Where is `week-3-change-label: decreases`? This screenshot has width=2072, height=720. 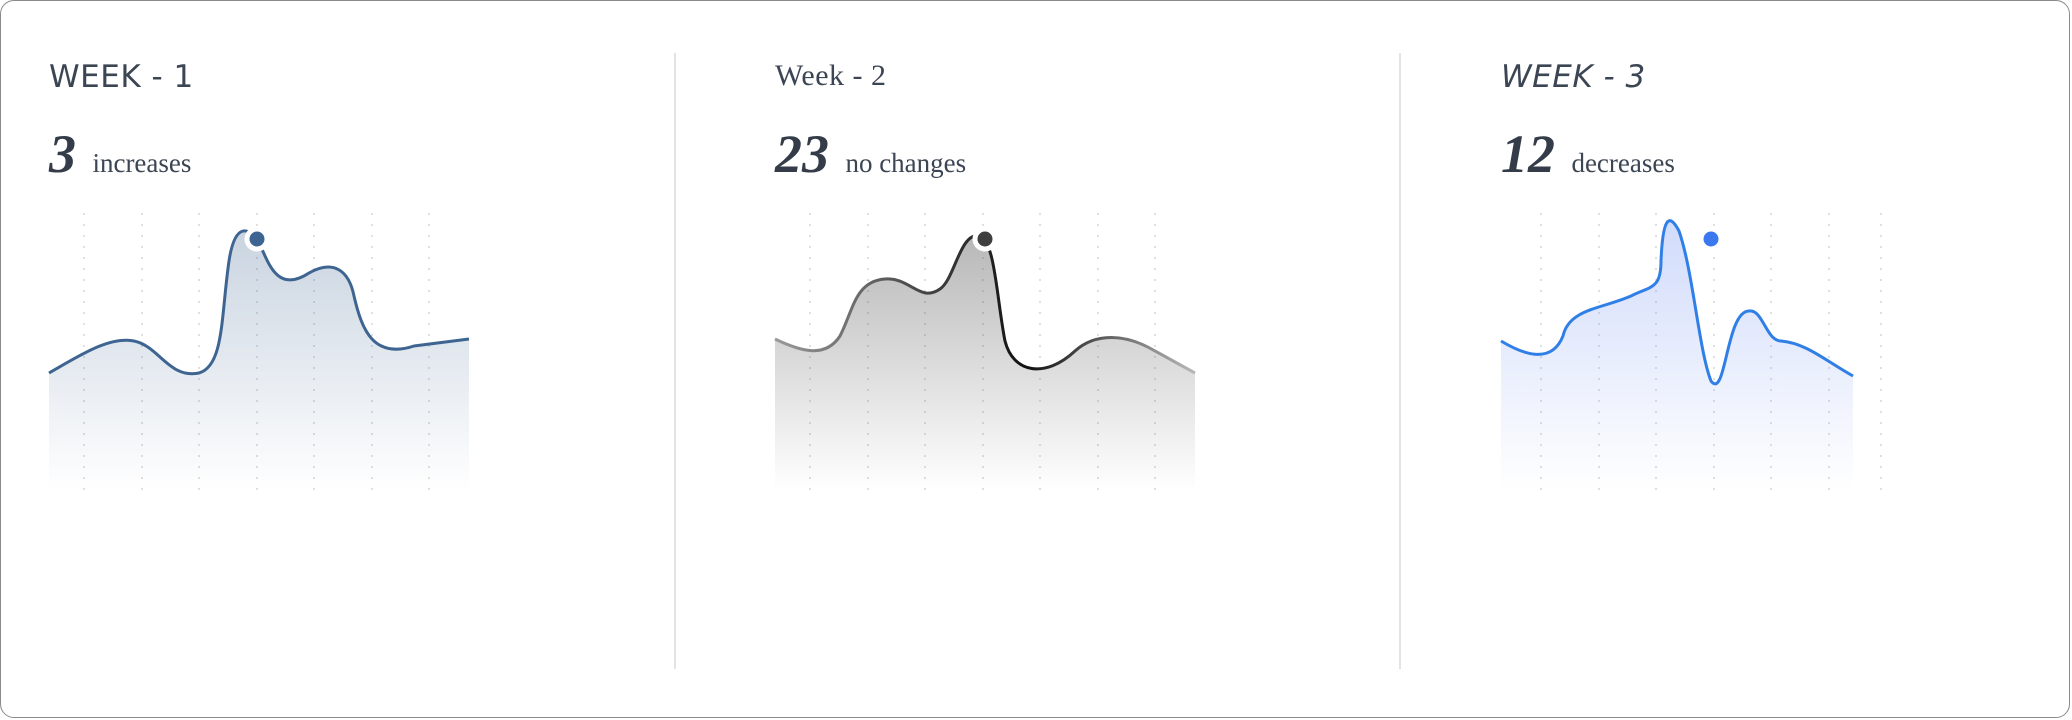
week-3-change-label: decreases is located at coordinates (1623, 163).